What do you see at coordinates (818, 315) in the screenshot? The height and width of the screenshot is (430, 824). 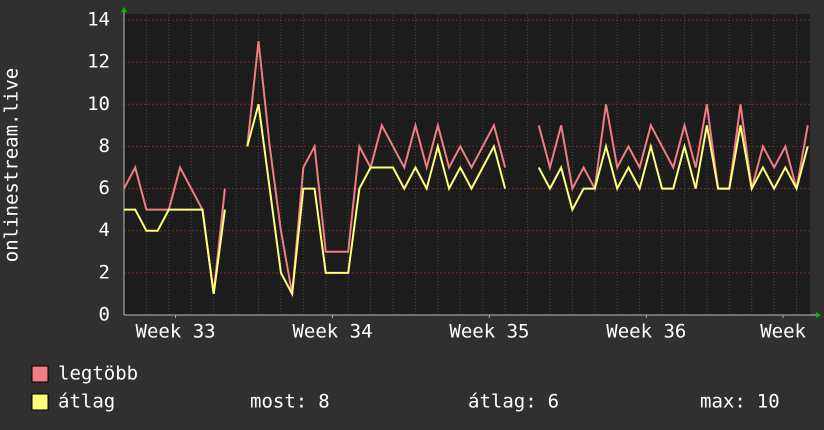 I see `x-axis-arrow` at bounding box center [818, 315].